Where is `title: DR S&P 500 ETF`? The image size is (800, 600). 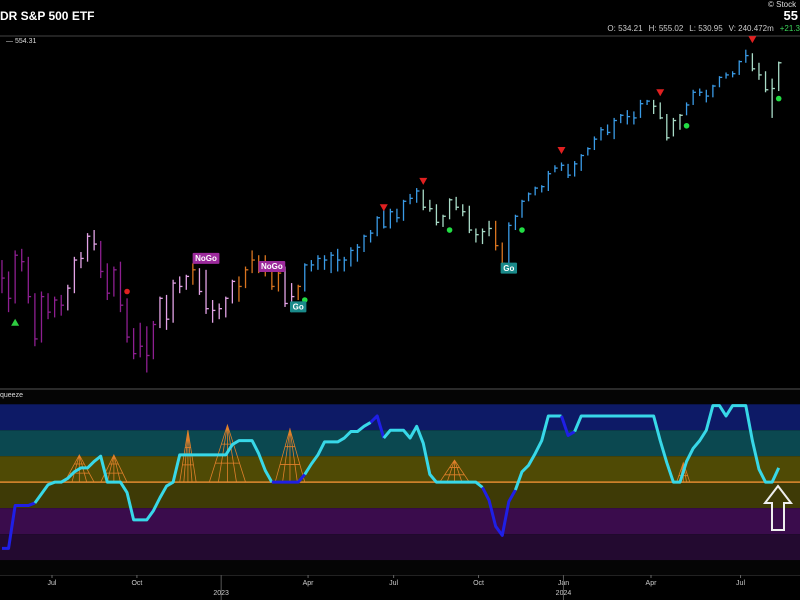
title: DR S&P 500 ETF is located at coordinates (47, 16).